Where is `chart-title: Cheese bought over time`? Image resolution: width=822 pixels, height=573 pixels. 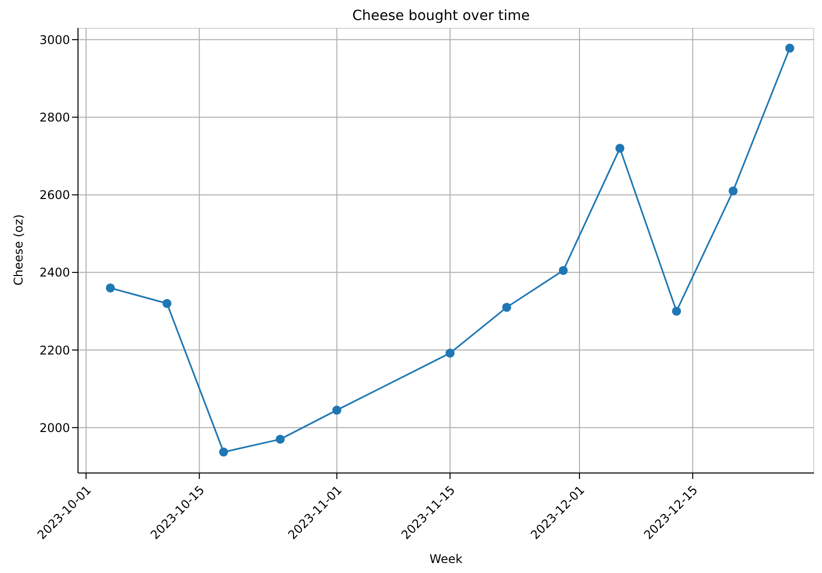 chart-title: Cheese bought over time is located at coordinates (441, 17).